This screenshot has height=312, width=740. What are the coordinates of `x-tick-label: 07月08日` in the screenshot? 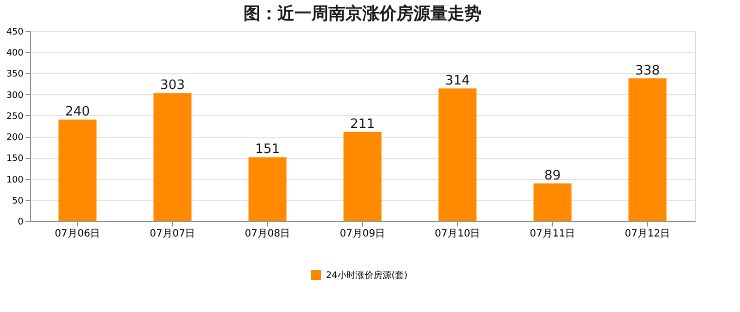 It's located at (267, 234).